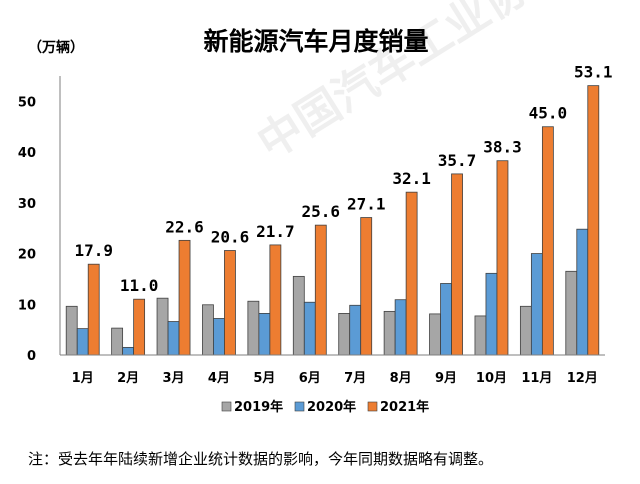 Image resolution: width=640 pixels, height=484 pixels. I want to click on bar-2019年-12月, so click(571, 313).